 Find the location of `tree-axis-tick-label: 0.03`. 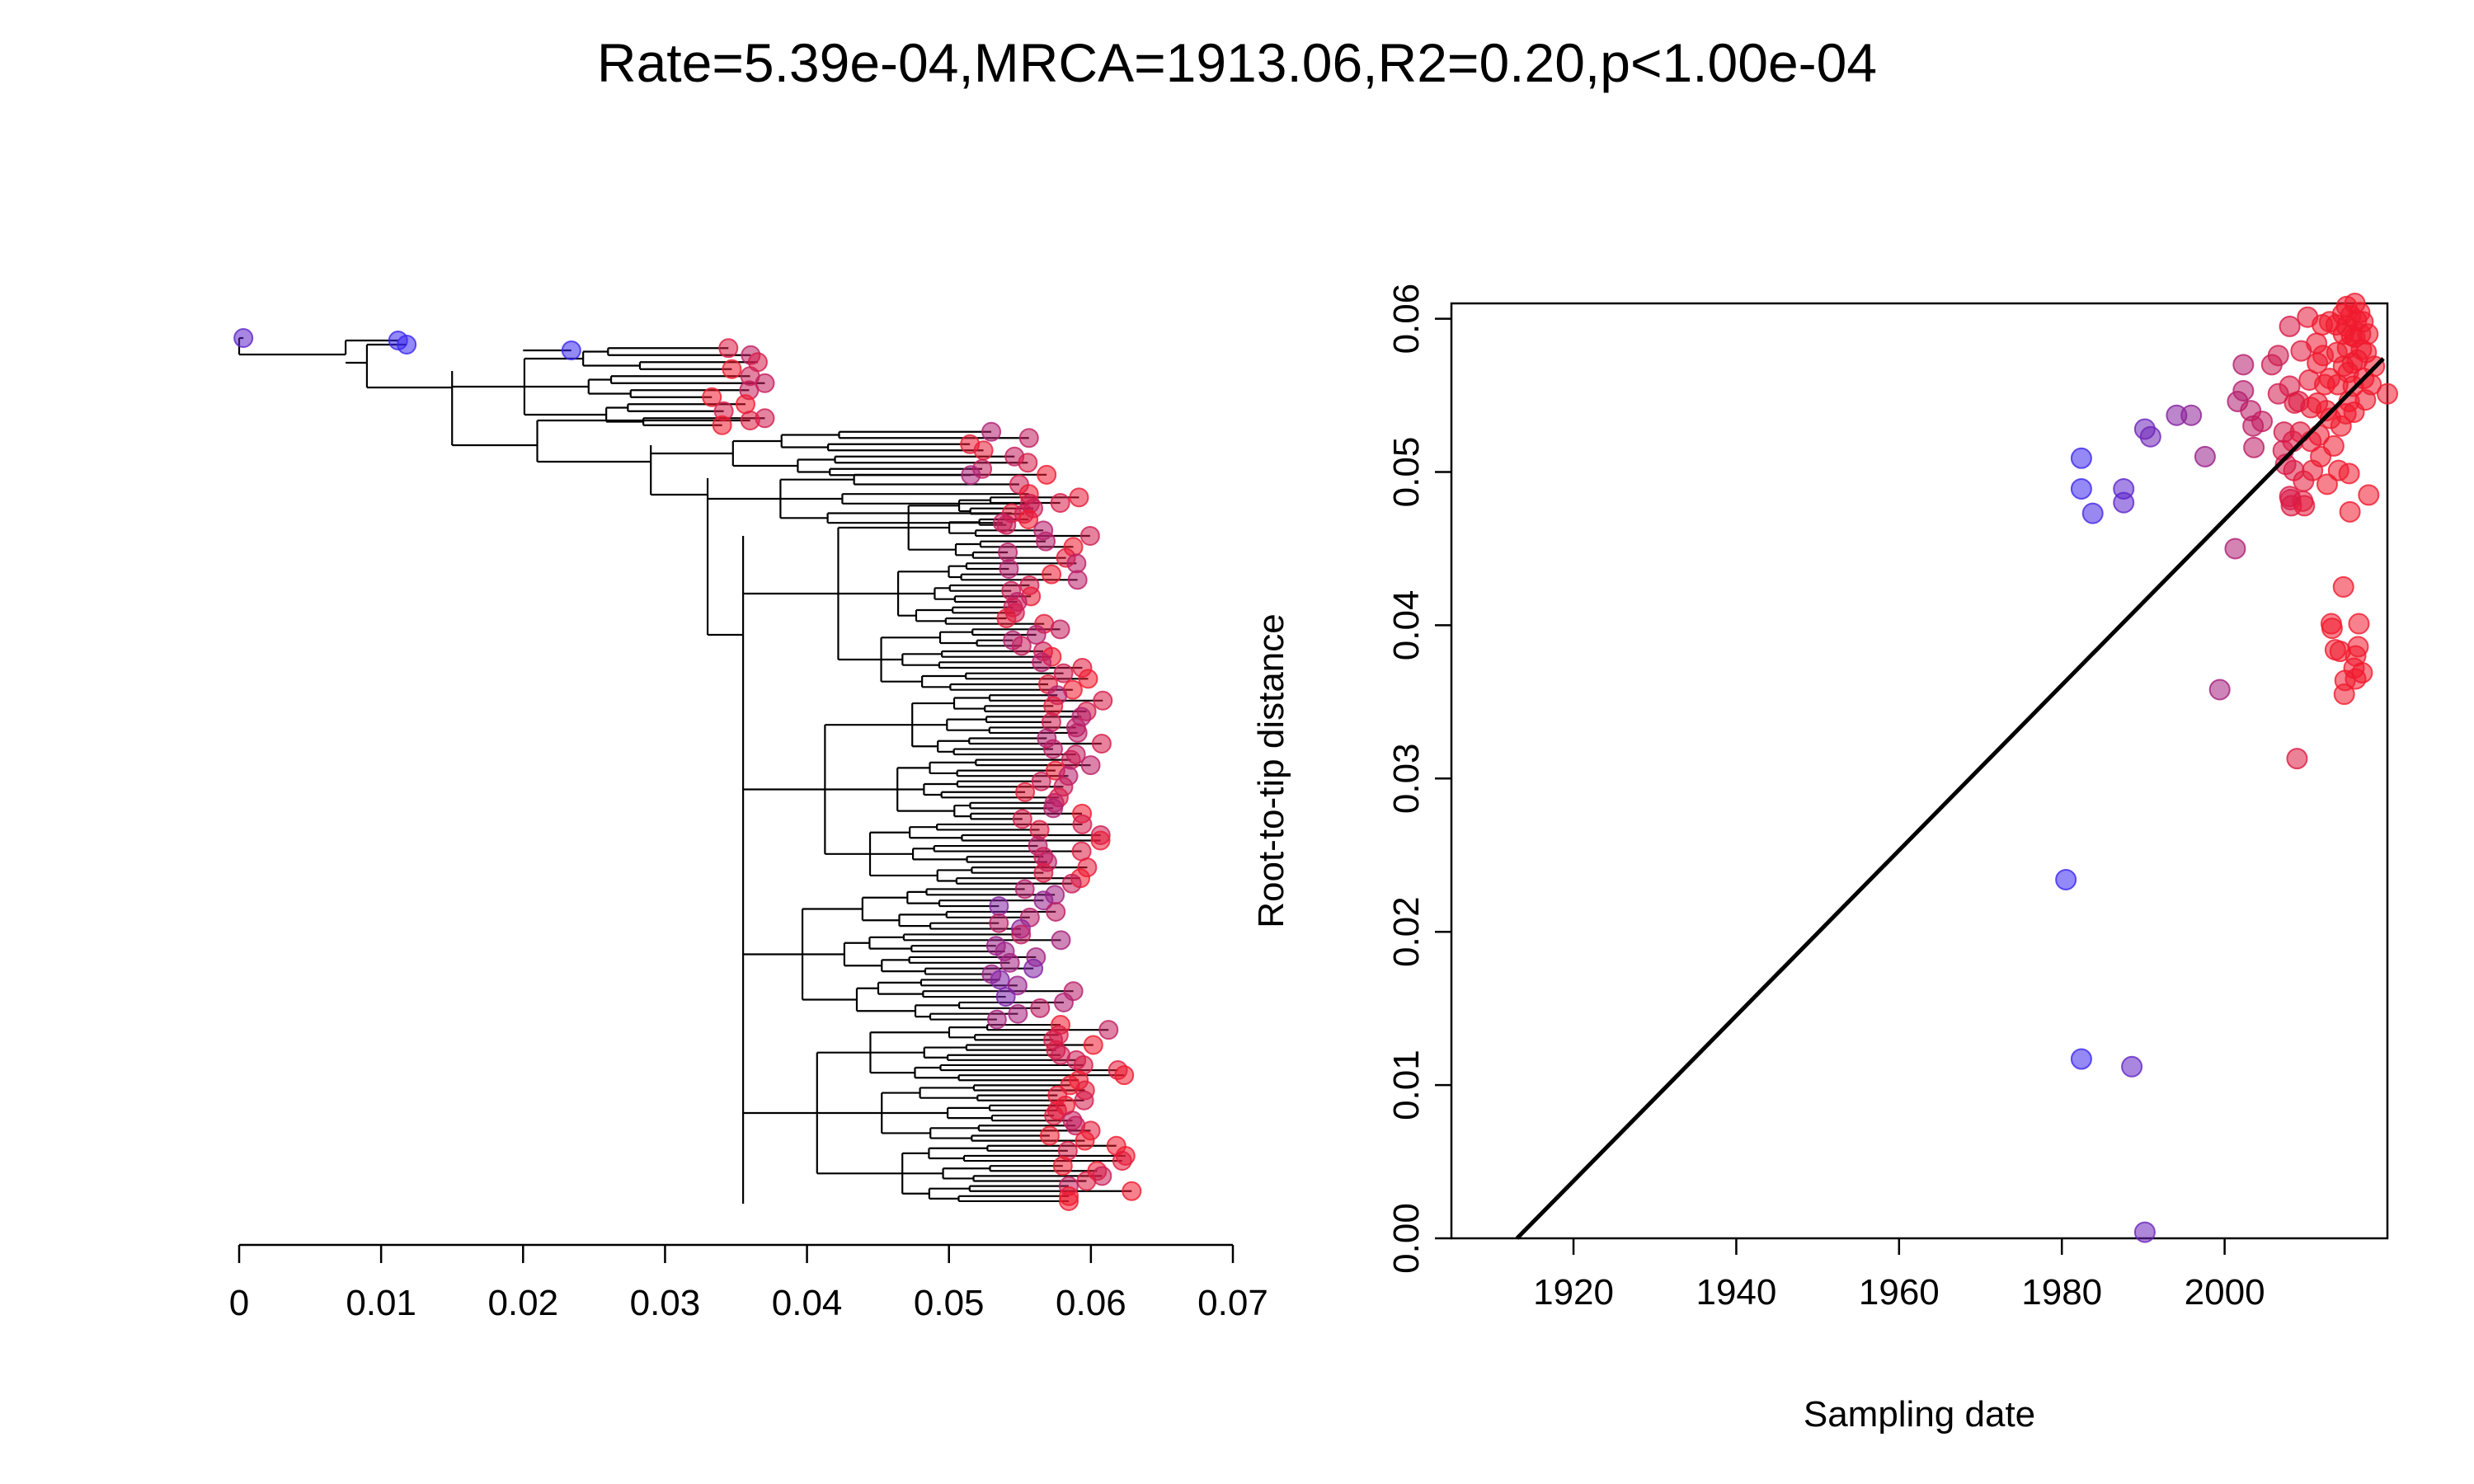

tree-axis-tick-label: 0.03 is located at coordinates (665, 1303).